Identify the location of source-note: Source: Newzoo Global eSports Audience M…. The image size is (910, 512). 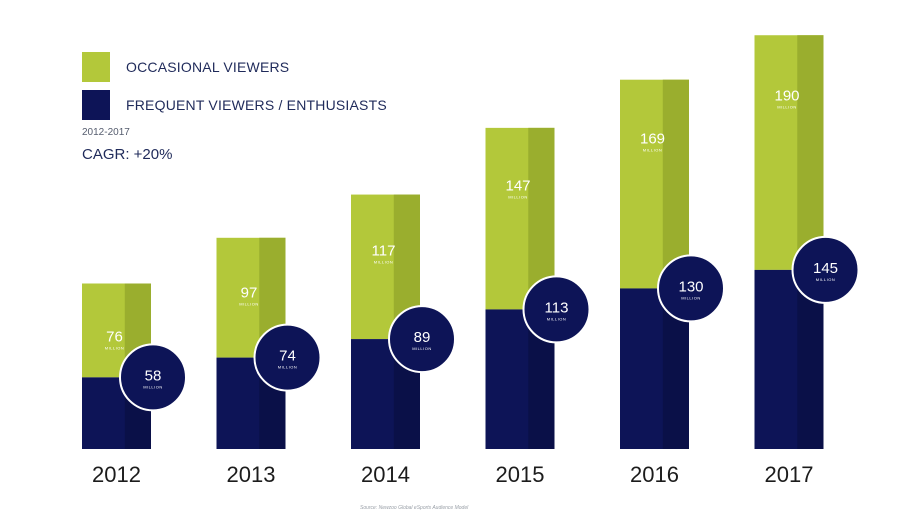
(414, 508).